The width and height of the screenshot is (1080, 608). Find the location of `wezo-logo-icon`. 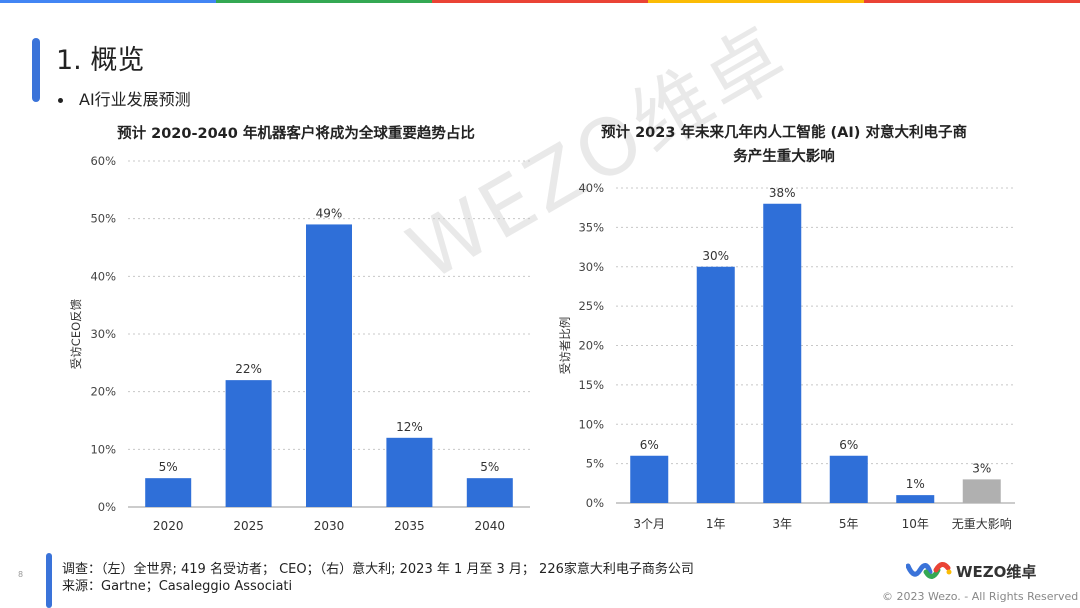

wezo-logo-icon is located at coordinates (929, 570).